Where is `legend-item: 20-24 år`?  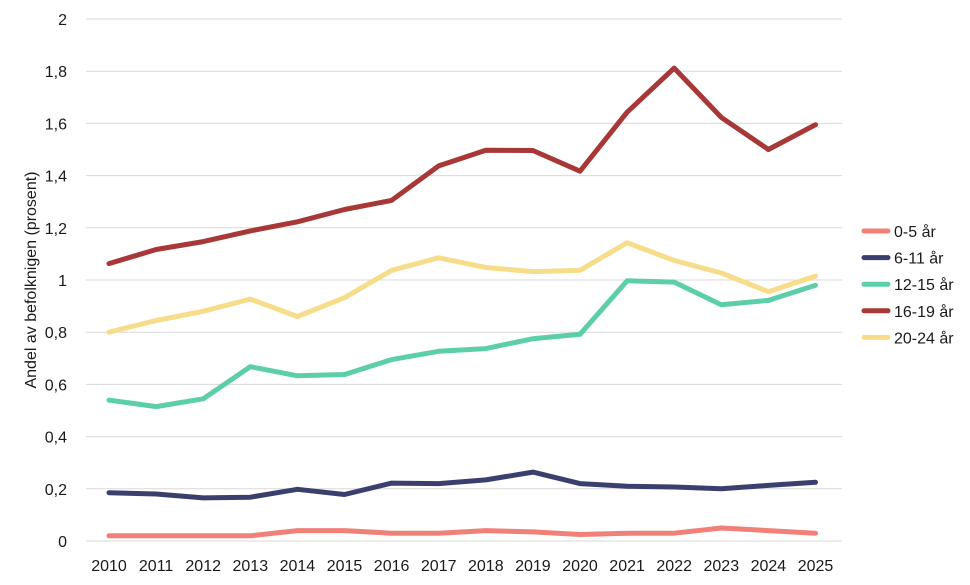
legend-item: 20-24 år is located at coordinates (907, 338).